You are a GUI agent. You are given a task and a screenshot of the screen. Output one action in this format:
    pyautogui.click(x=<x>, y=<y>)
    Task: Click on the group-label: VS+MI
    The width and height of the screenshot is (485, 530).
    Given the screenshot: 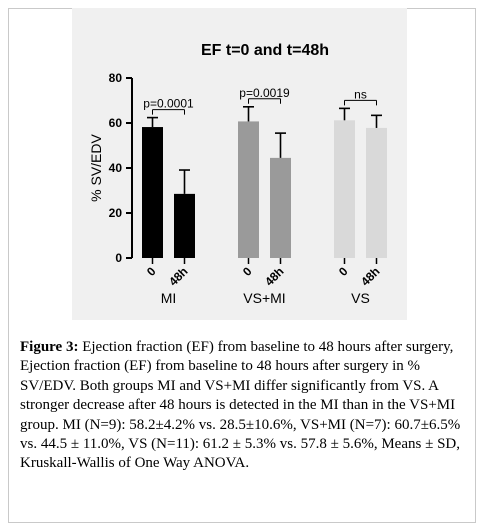 What is the action you would take?
    pyautogui.click(x=264, y=298)
    